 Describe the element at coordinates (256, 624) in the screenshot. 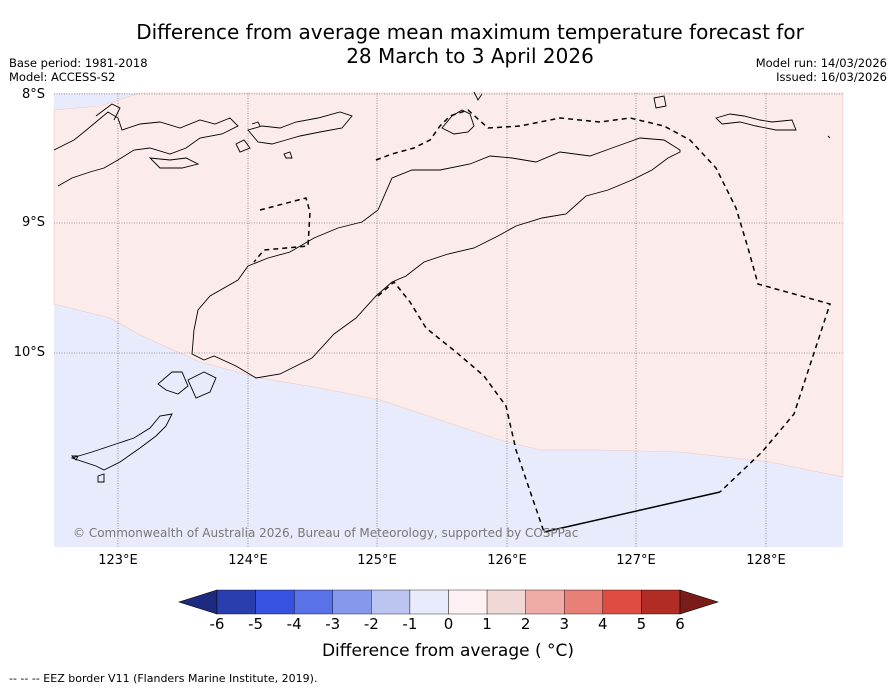

I see `colorbar-tick-label: -5` at that location.